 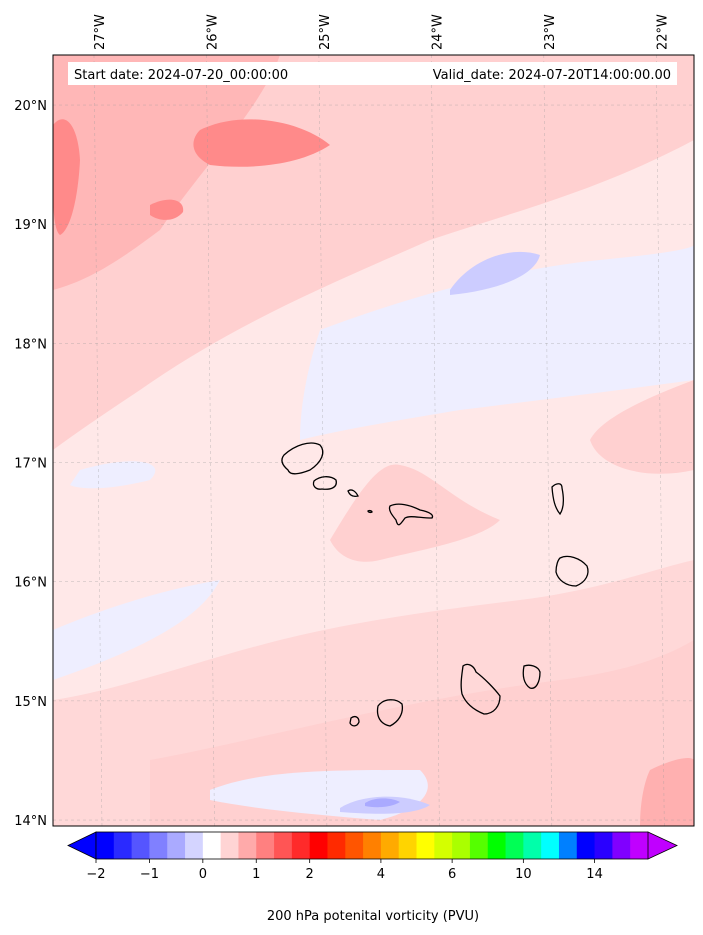 I want to click on pv-band-islands, so click(x=415, y=513).